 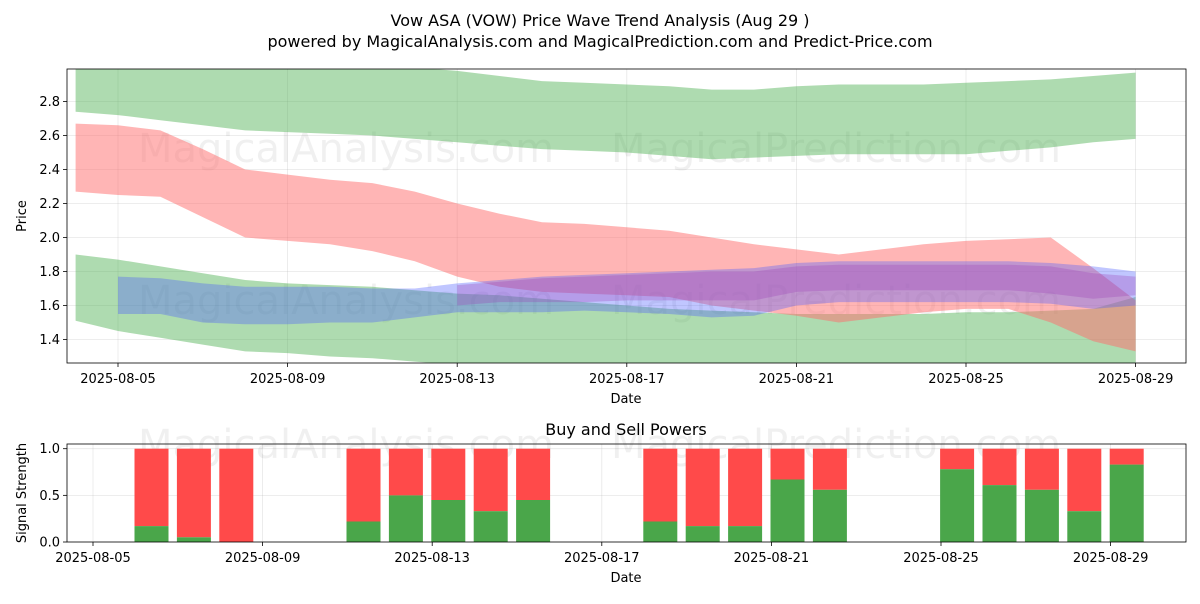 What do you see at coordinates (118, 379) in the screenshot?
I see `price-xtick-label: 2025-08-05` at bounding box center [118, 379].